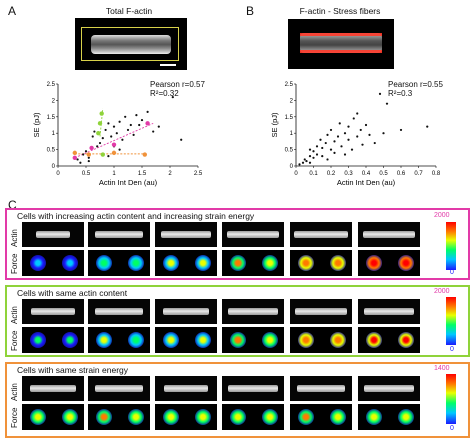 This screenshot has width=474, height=441. Describe the element at coordinates (131, 44) in the screenshot. I see `total-f-actin-image` at that location.